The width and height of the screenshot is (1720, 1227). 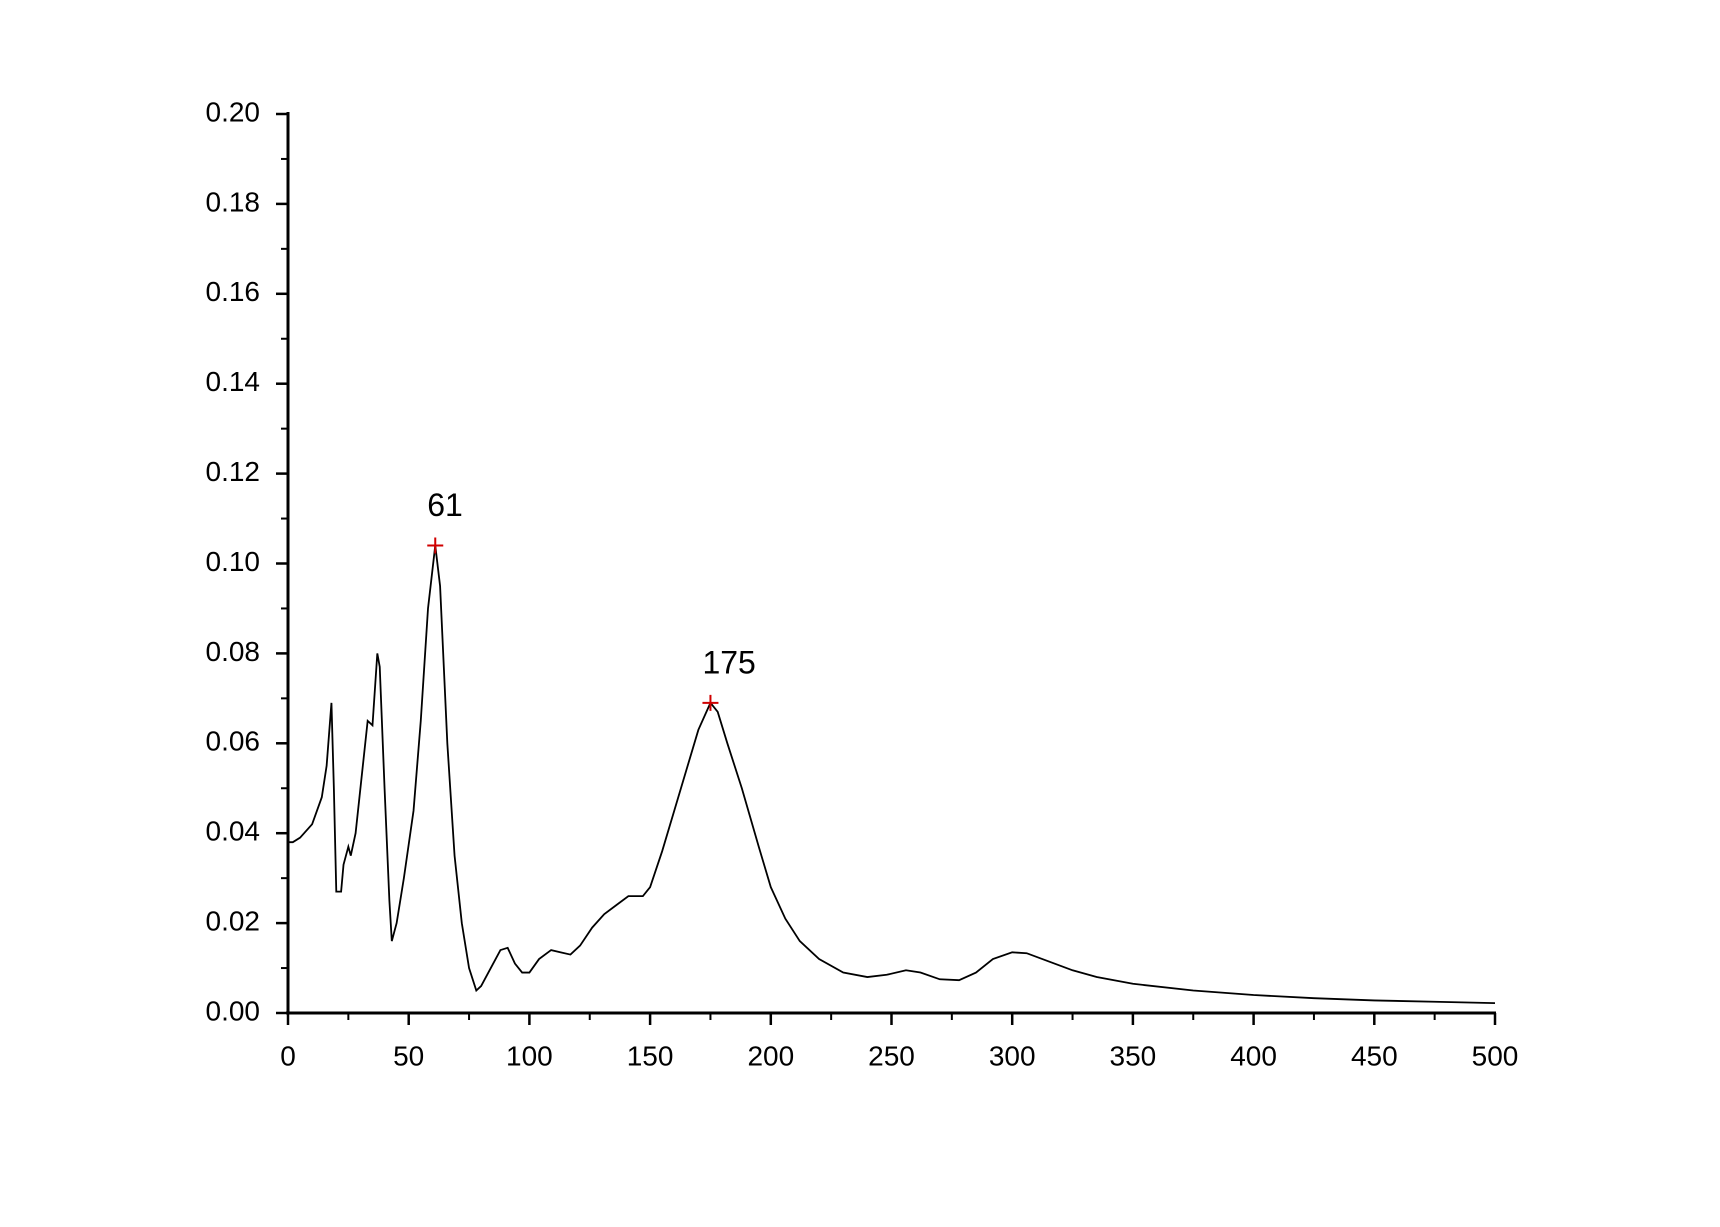 What do you see at coordinates (1133, 1055) in the screenshot?
I see `x-tick-label: 350` at bounding box center [1133, 1055].